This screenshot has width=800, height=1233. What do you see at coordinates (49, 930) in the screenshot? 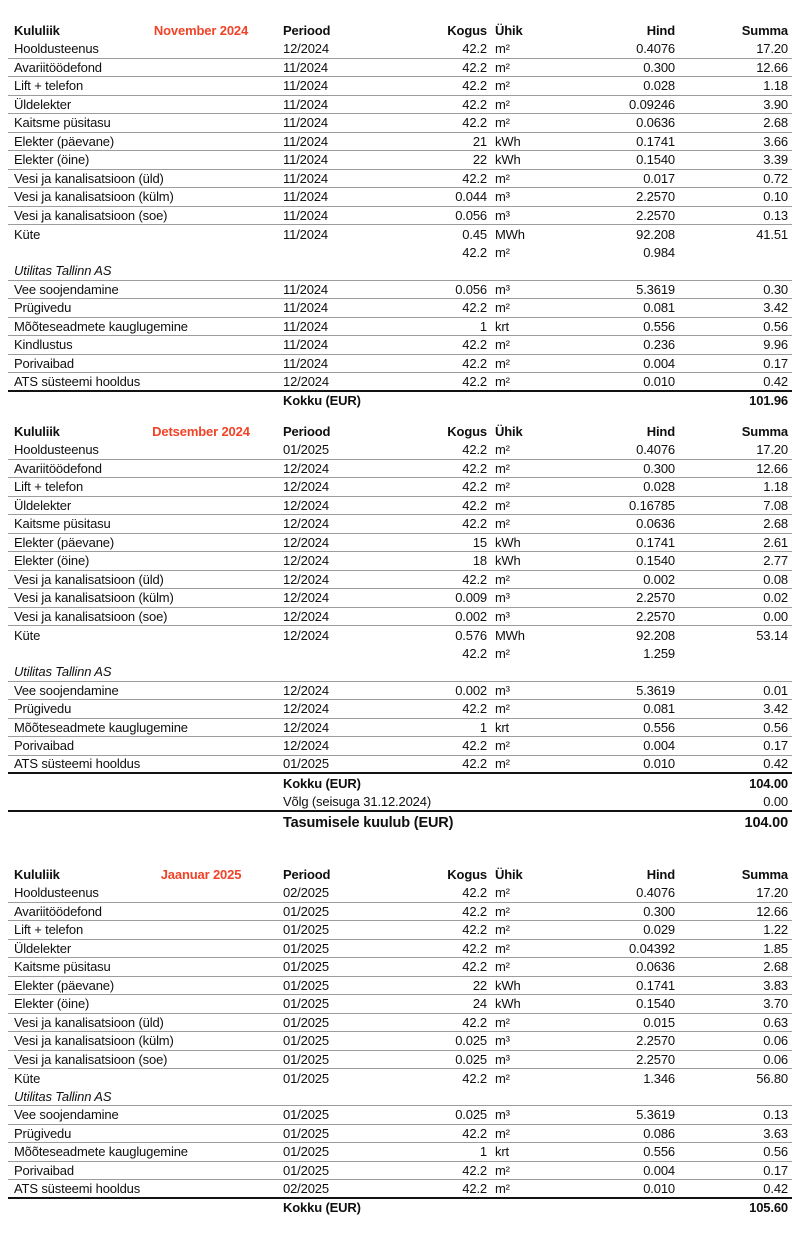
I see `expense-label: Lift + telefon` at bounding box center [49, 930].